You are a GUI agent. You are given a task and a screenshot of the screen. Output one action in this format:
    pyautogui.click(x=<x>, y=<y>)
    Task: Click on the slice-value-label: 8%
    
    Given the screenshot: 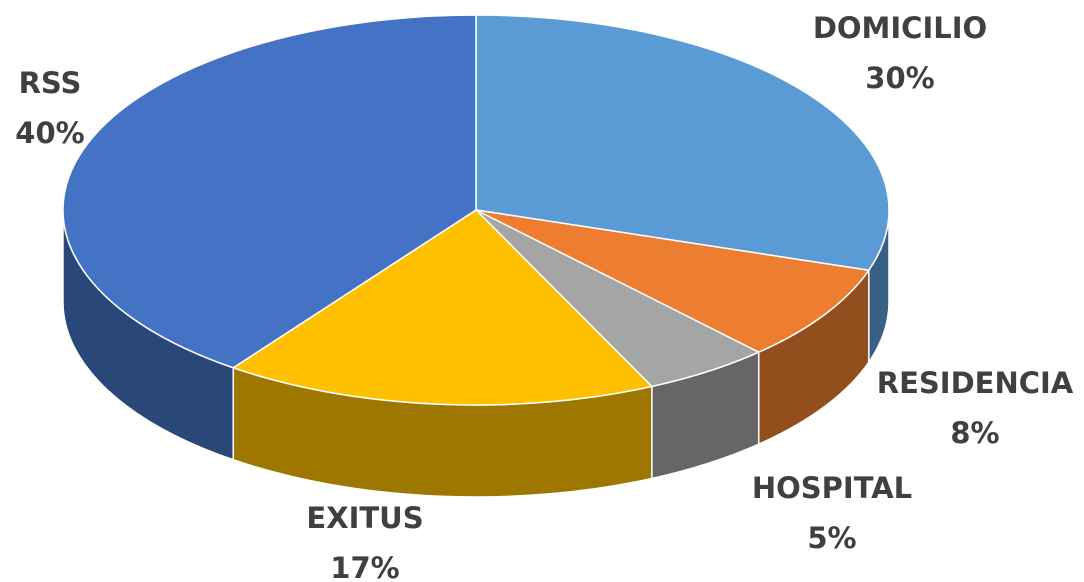 What is the action you would take?
    pyautogui.click(x=974, y=433)
    